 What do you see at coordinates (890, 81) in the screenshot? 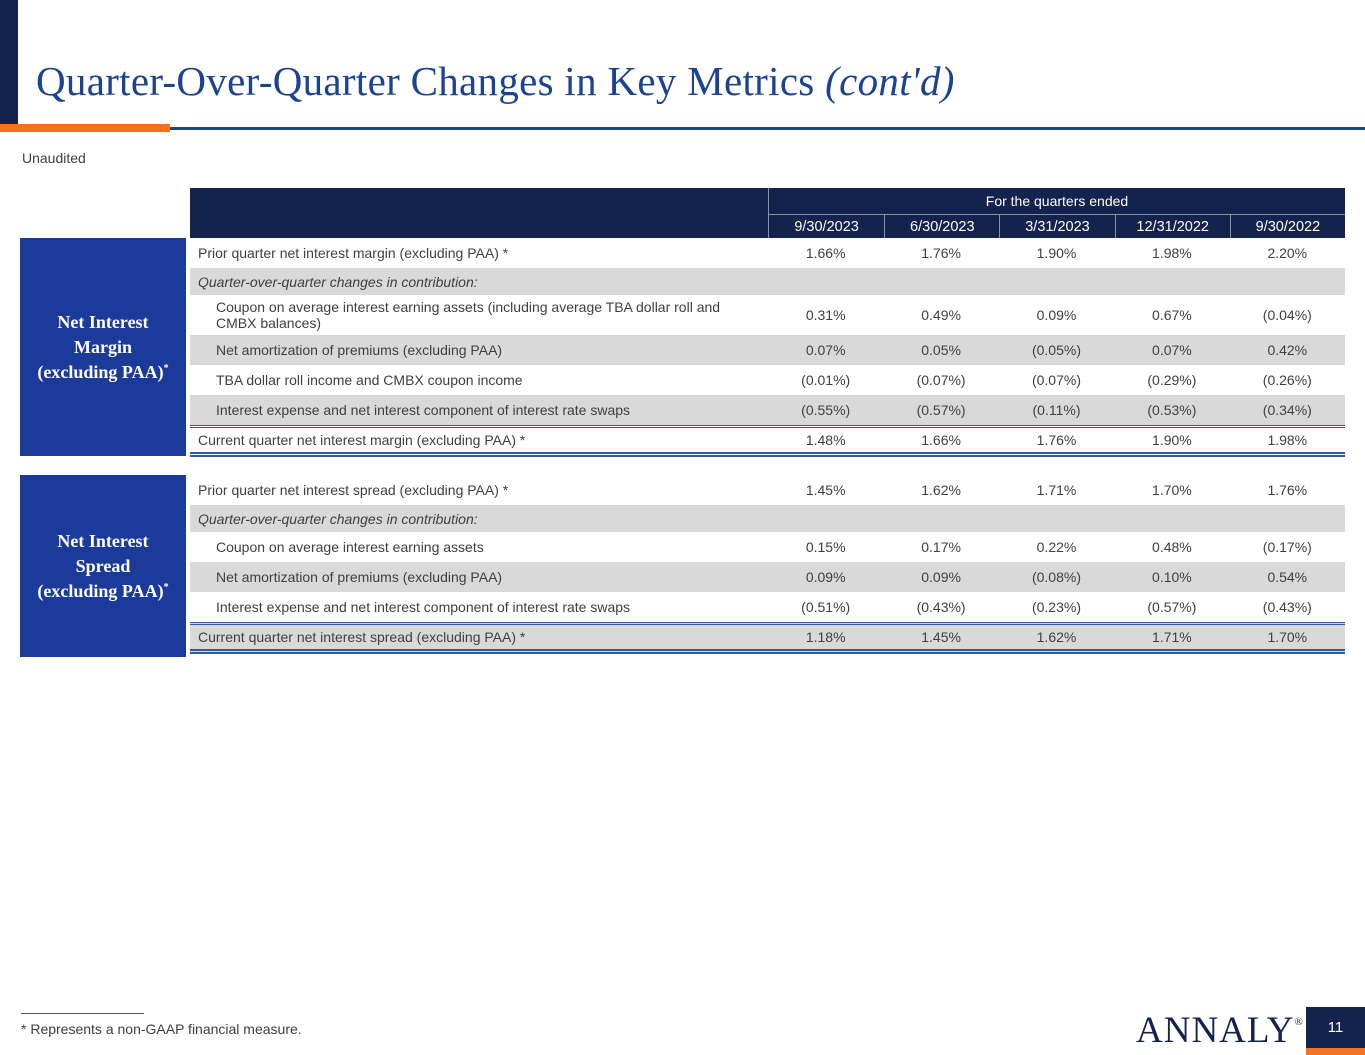
I see `page-title-suffix: (cont'd)` at bounding box center [890, 81].